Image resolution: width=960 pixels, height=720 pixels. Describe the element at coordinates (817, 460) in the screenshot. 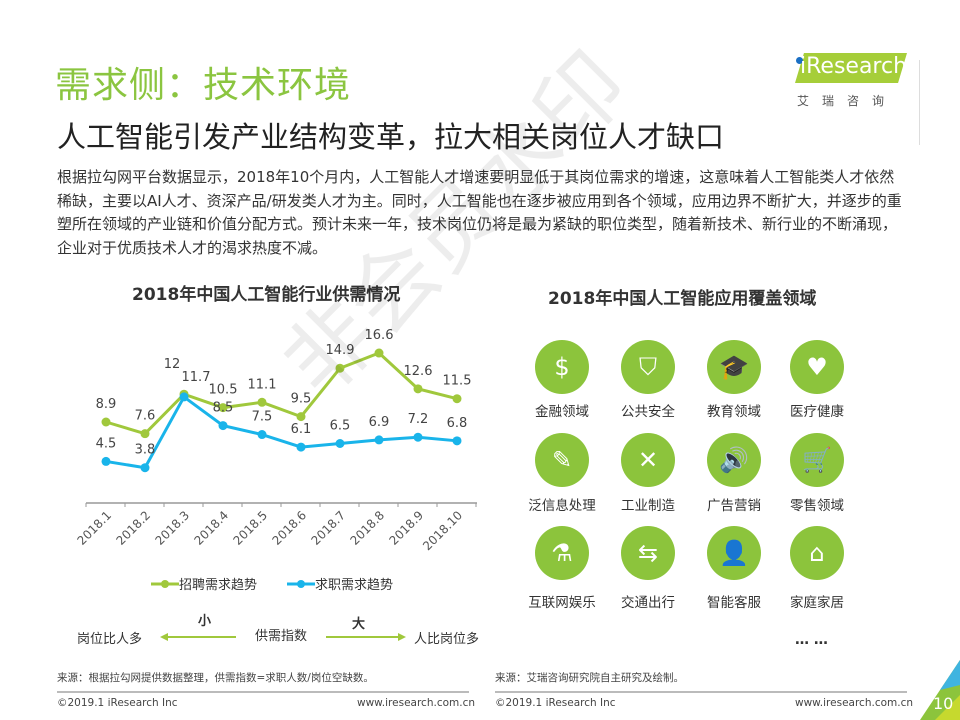

I see `cart-icon: 🛒` at that location.